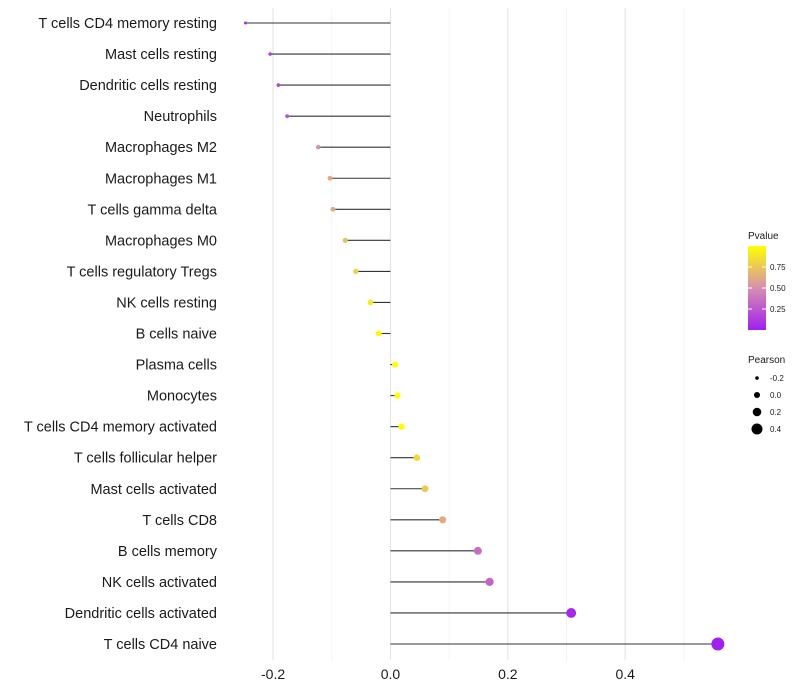  I want to click on pearson-legend-title: Pearson, so click(766, 360).